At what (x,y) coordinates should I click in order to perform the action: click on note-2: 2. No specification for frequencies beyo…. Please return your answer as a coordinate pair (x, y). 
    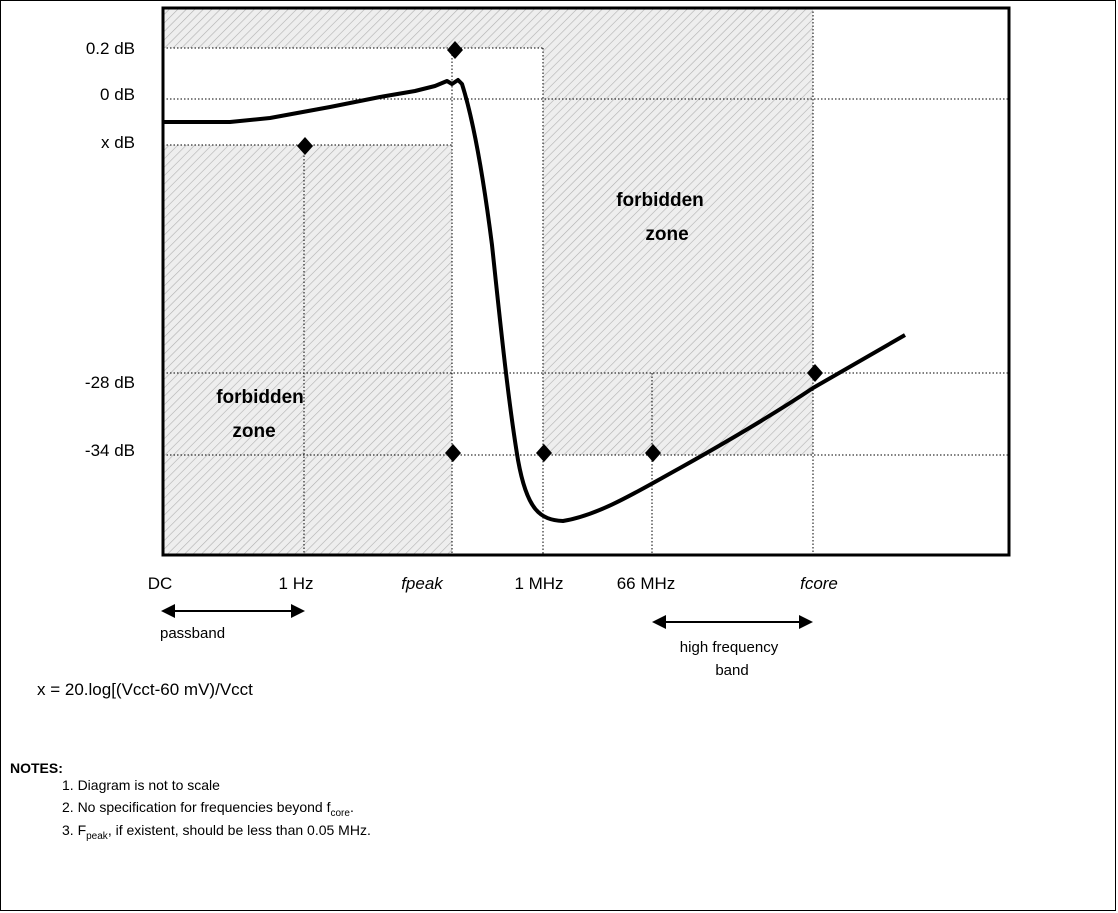
    Looking at the image, I should click on (208, 808).